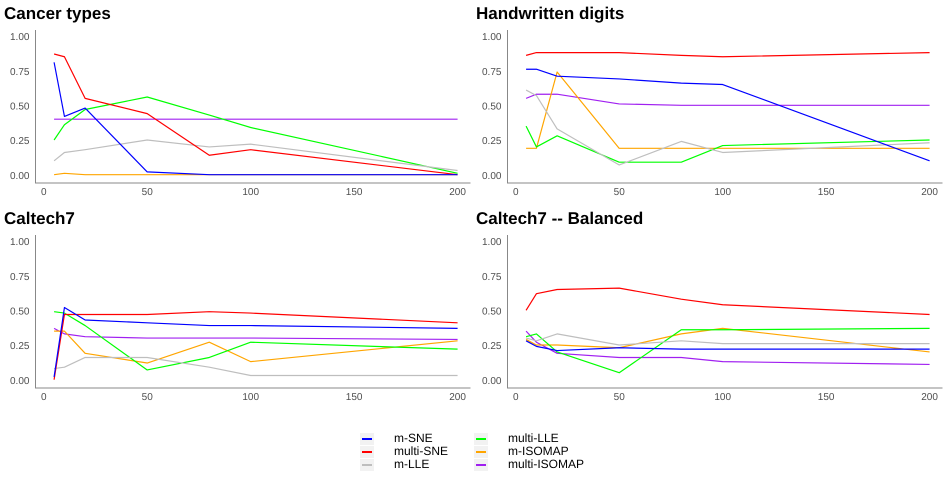 Image resolution: width=944 pixels, height=477 pixels. What do you see at coordinates (57, 13) in the screenshot?
I see `chart-title: Cancer types` at bounding box center [57, 13].